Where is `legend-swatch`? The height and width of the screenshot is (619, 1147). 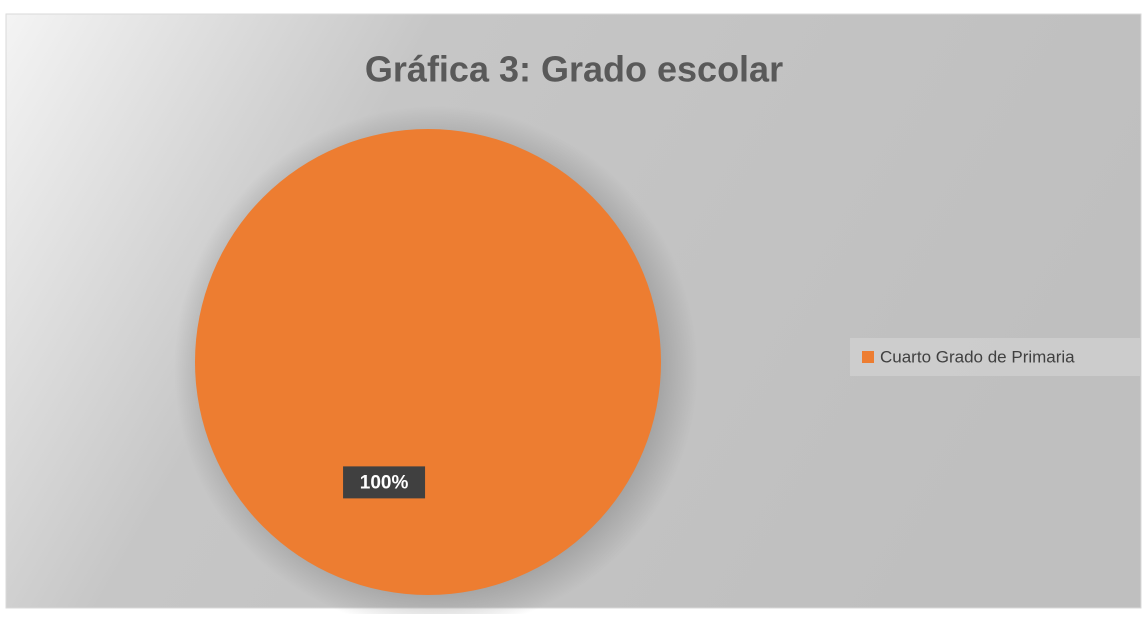 legend-swatch is located at coordinates (868, 357).